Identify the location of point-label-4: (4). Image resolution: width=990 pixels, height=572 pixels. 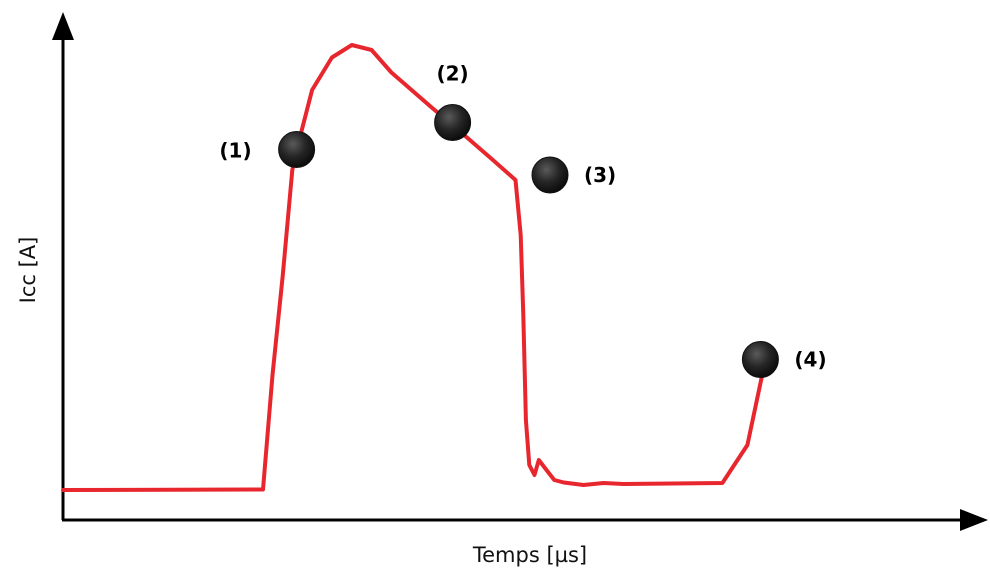
(810, 360).